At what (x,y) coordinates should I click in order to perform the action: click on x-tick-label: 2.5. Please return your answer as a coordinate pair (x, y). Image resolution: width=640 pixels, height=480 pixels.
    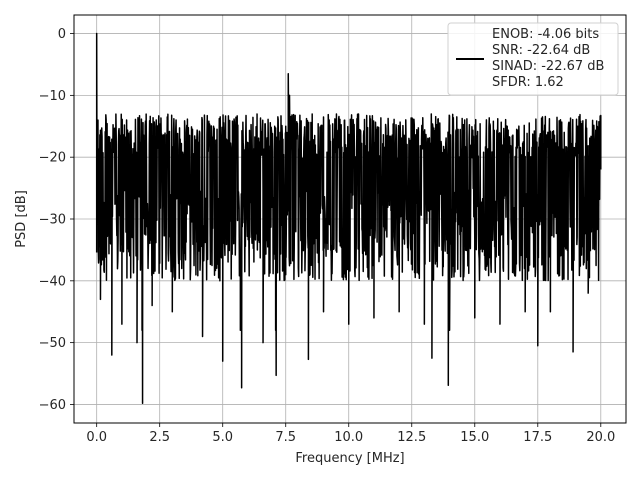
    Looking at the image, I should click on (159, 437).